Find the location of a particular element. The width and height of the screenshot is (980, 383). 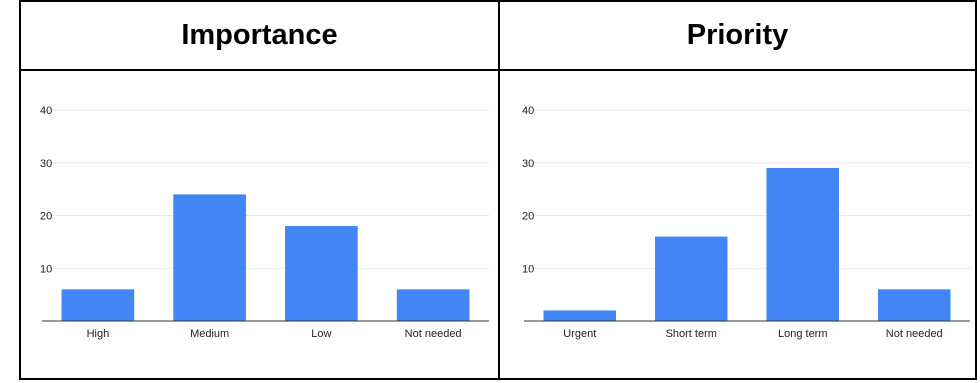

x-tick-label: High is located at coordinates (98, 334).